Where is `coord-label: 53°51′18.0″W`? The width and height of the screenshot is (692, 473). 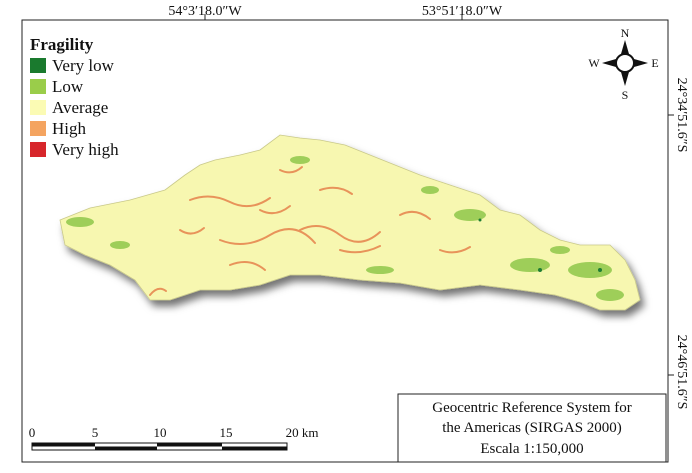
coord-label: 53°51′18.0″W is located at coordinates (462, 11).